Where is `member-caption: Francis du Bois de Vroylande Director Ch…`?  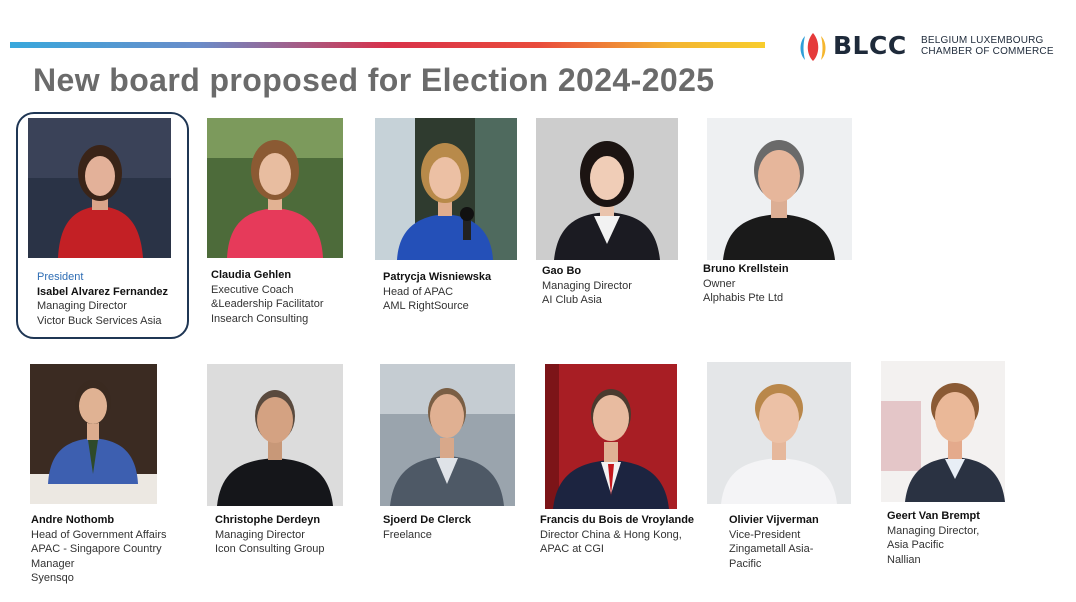 member-caption: Francis du Bois de Vroylande Director Ch… is located at coordinates (617, 535).